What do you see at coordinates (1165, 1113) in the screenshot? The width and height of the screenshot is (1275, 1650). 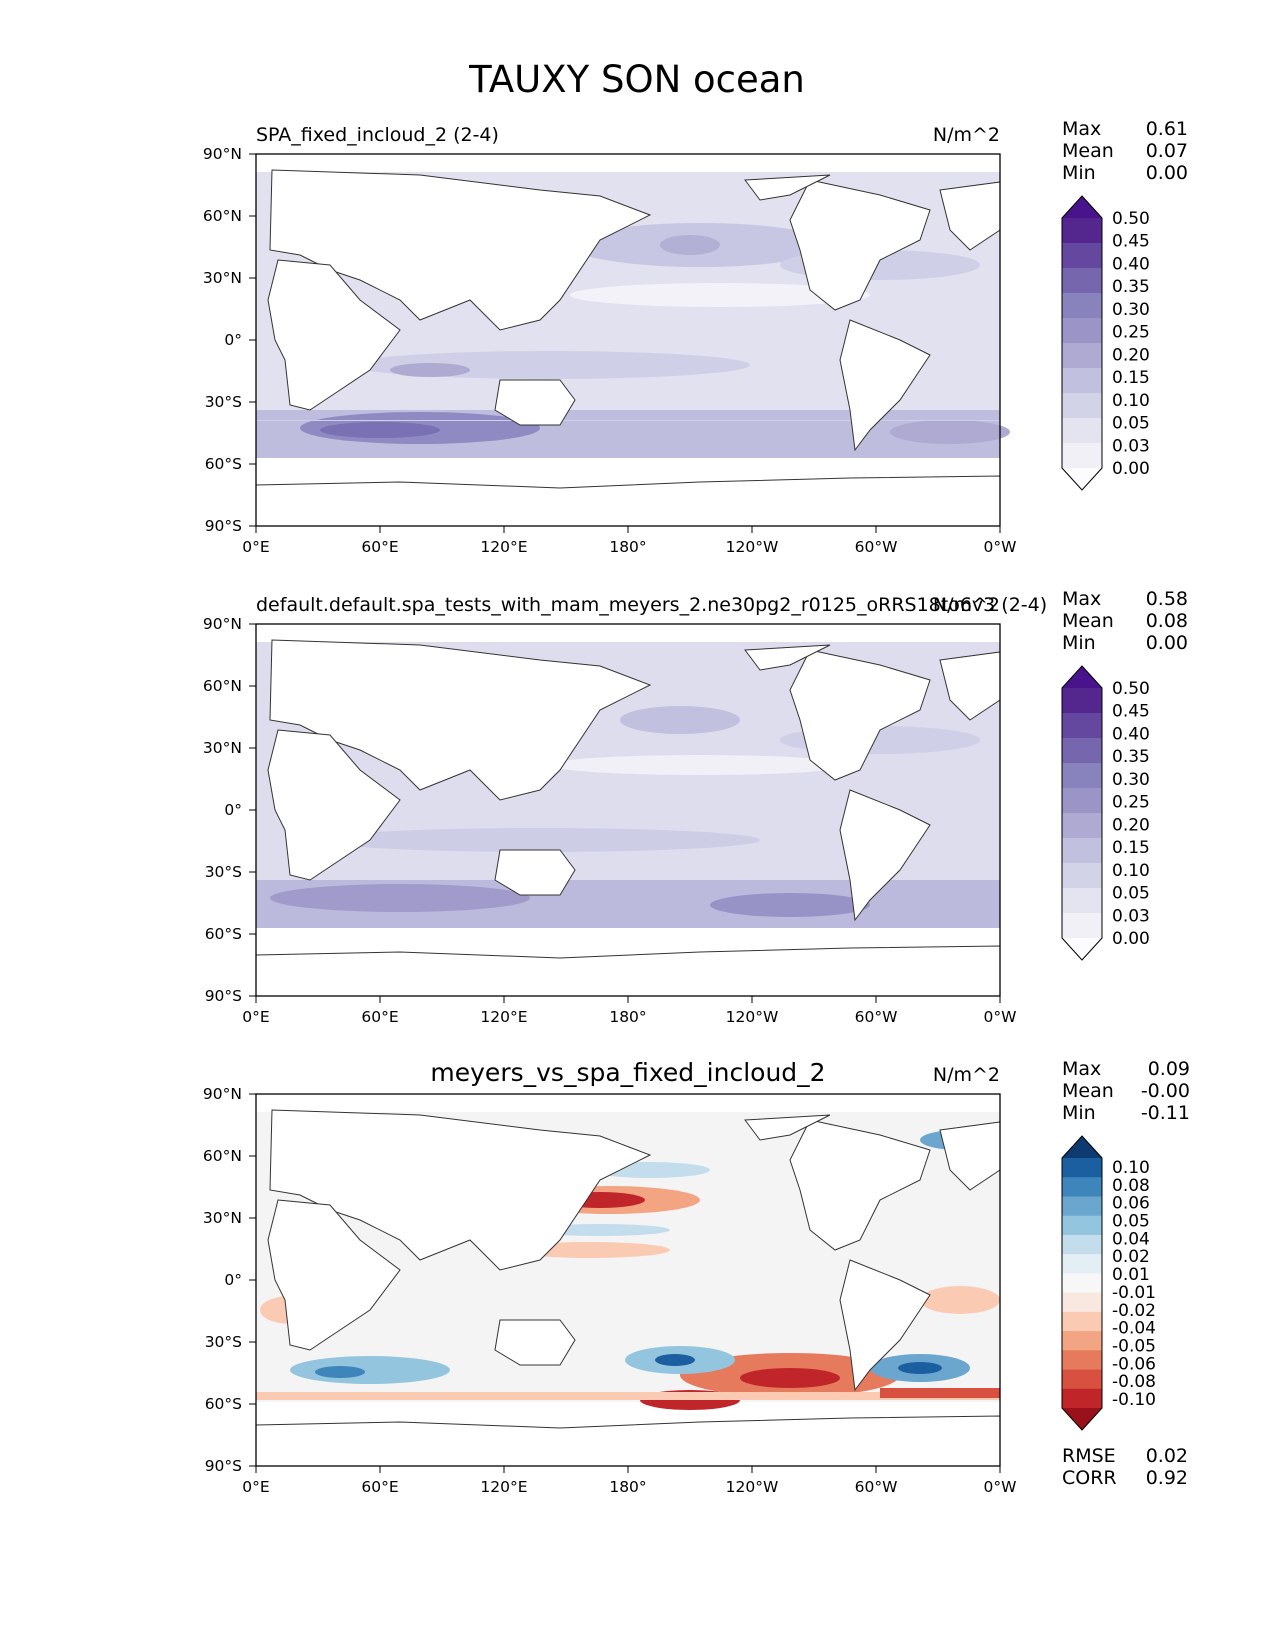 I see `stat-min: -0.11` at bounding box center [1165, 1113].